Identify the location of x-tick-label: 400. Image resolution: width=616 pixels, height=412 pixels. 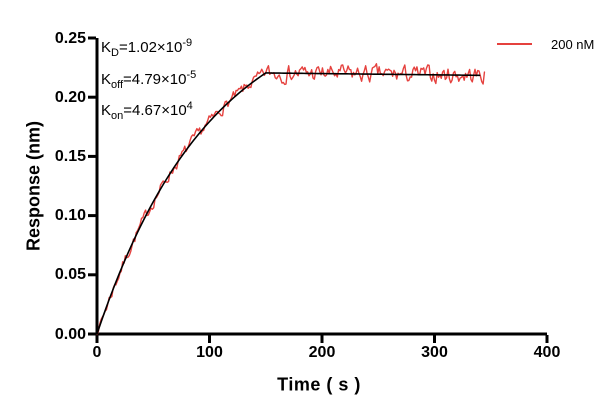
(547, 352).